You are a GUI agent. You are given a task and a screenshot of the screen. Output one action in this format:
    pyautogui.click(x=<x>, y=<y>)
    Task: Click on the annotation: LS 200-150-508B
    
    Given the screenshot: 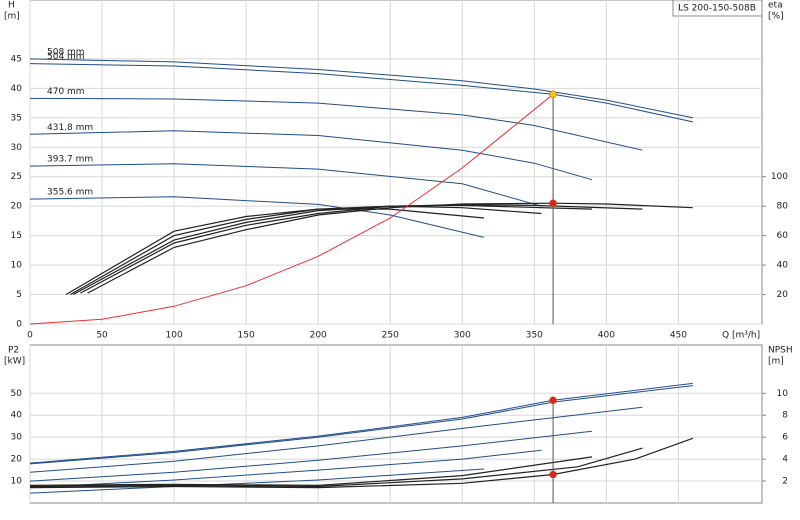 What is the action you would take?
    pyautogui.click(x=717, y=9)
    